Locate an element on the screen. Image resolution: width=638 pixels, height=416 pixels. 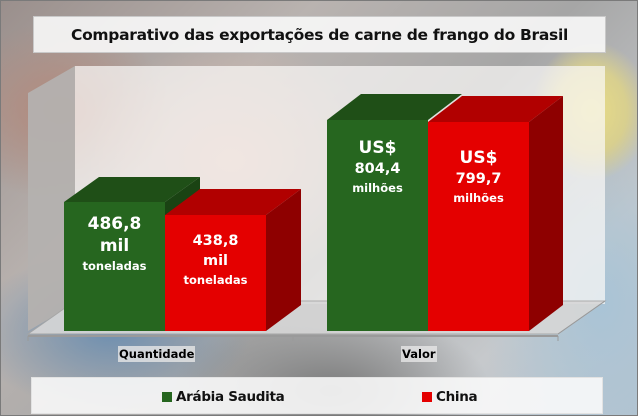
legend-swatch-red-icon is located at coordinates (427, 396).